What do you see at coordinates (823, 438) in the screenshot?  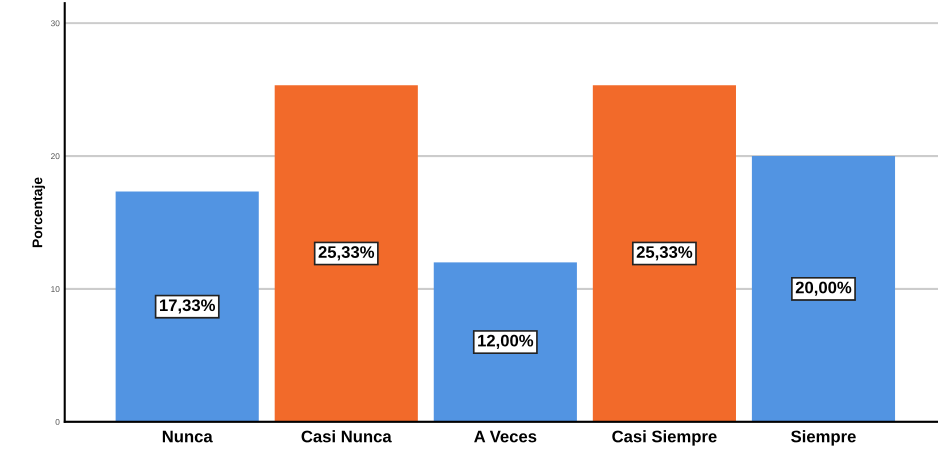 I see `x-tick-label: Siempre` at bounding box center [823, 438].